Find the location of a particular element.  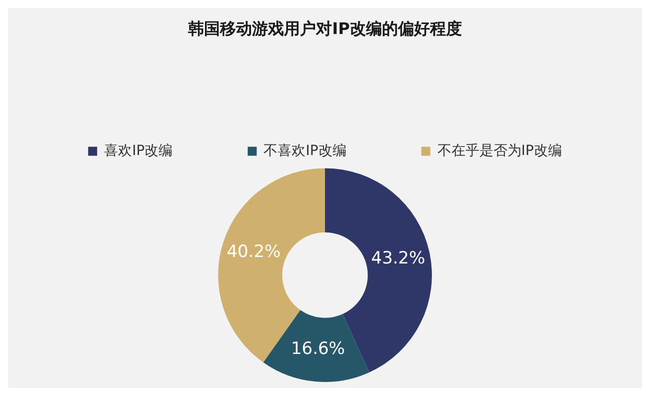

data-label: 16.6% is located at coordinates (317, 349).